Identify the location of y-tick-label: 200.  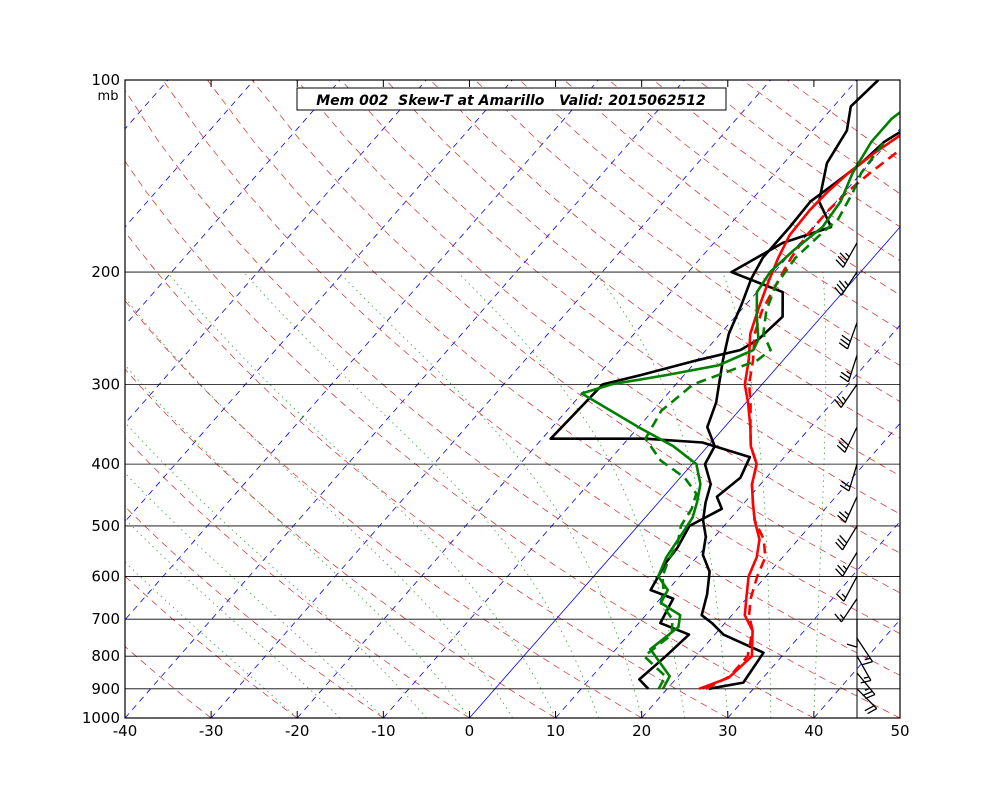
(105, 272).